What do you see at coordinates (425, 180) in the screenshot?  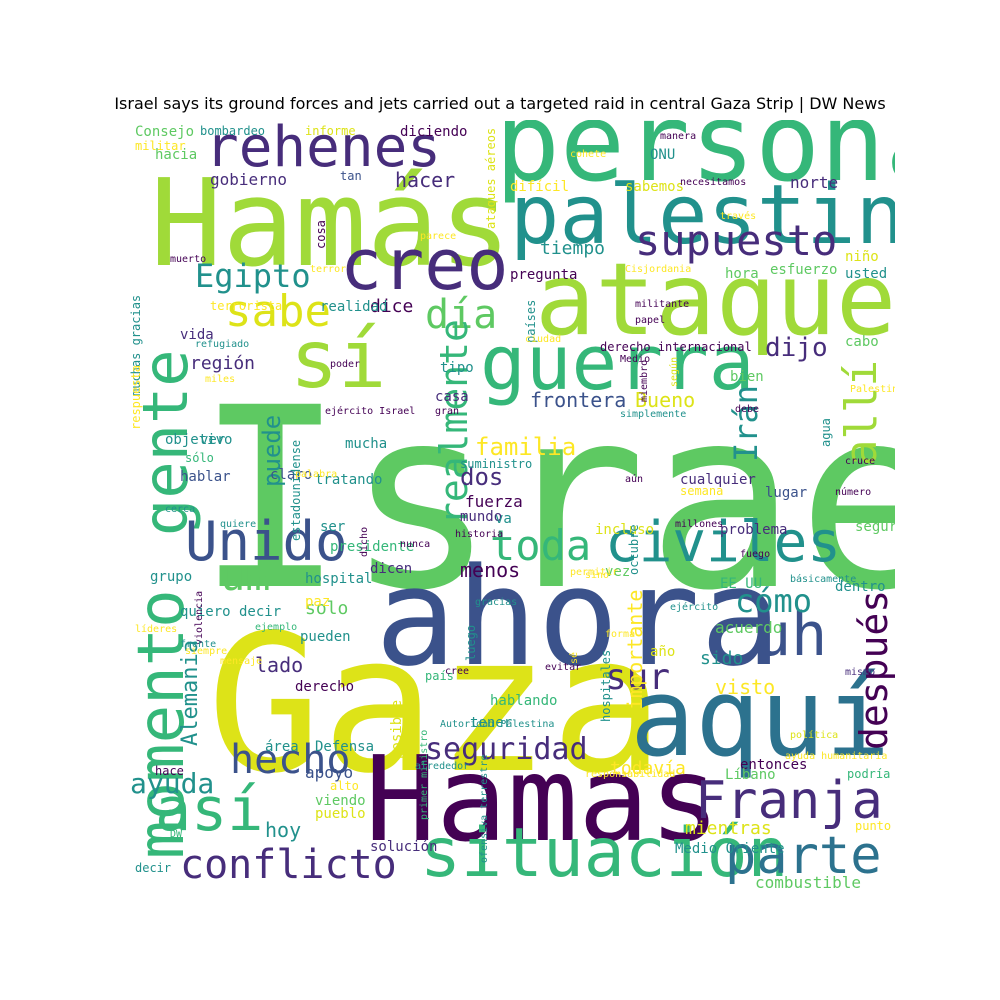 I see `cloud-word: hacer` at bounding box center [425, 180].